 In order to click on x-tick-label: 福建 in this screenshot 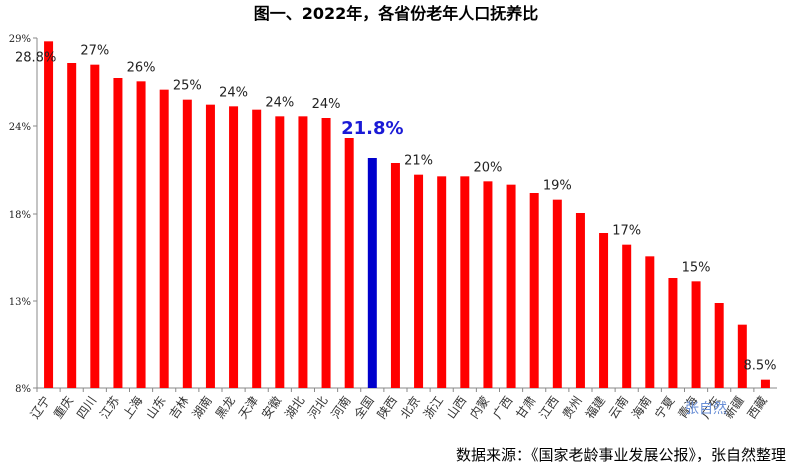, I will do `click(595, 407)`.